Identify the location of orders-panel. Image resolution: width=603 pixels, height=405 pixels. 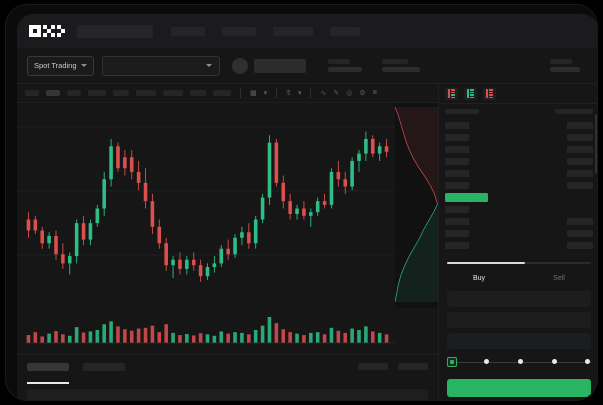
(227, 377).